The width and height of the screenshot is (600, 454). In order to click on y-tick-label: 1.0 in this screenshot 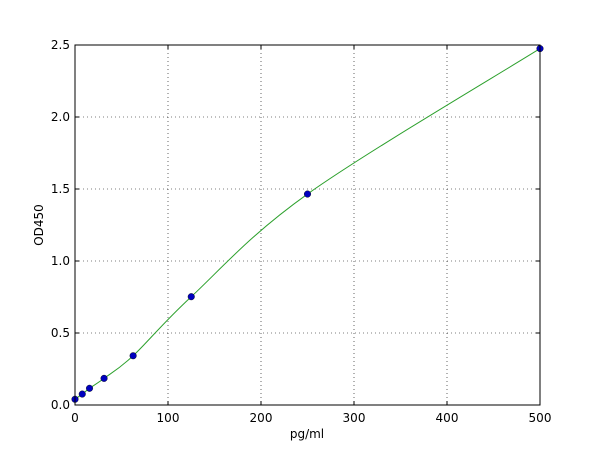, I will do `click(60, 261)`.